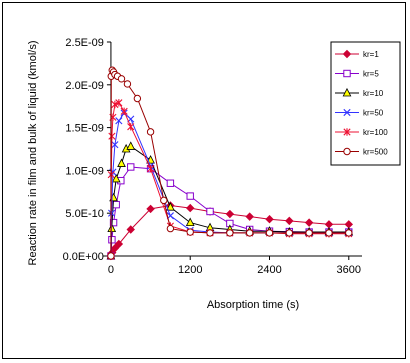  What do you see at coordinates (359, 92) in the screenshot?
I see `legend-item: kr=10` at bounding box center [359, 92].